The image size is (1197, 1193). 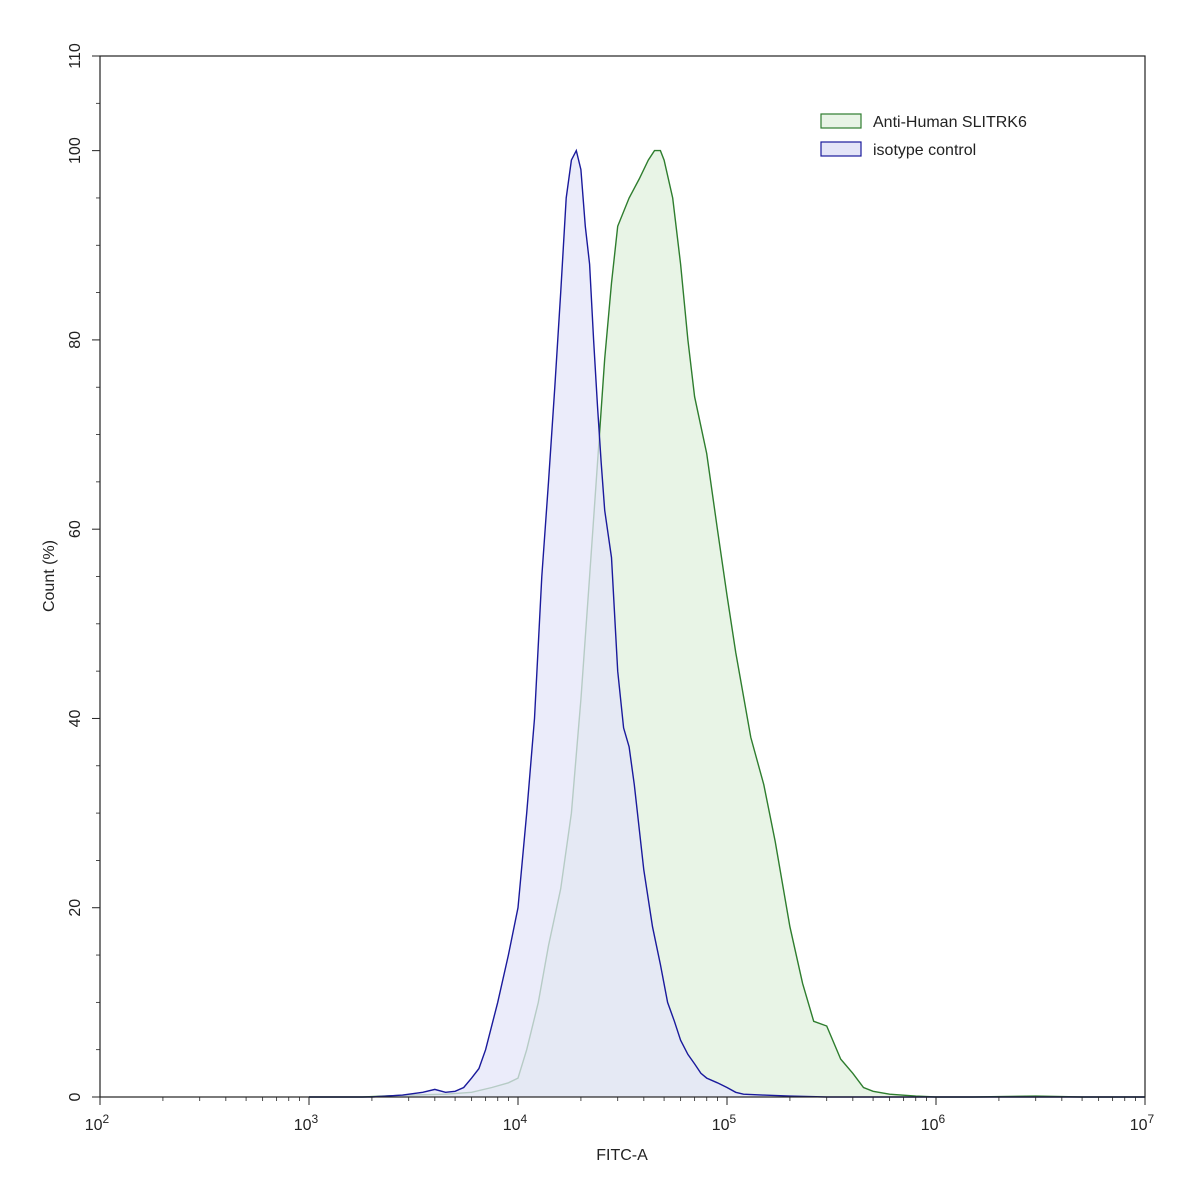 What do you see at coordinates (97, 1123) in the screenshot?
I see `x-tick-label: 10²` at bounding box center [97, 1123].